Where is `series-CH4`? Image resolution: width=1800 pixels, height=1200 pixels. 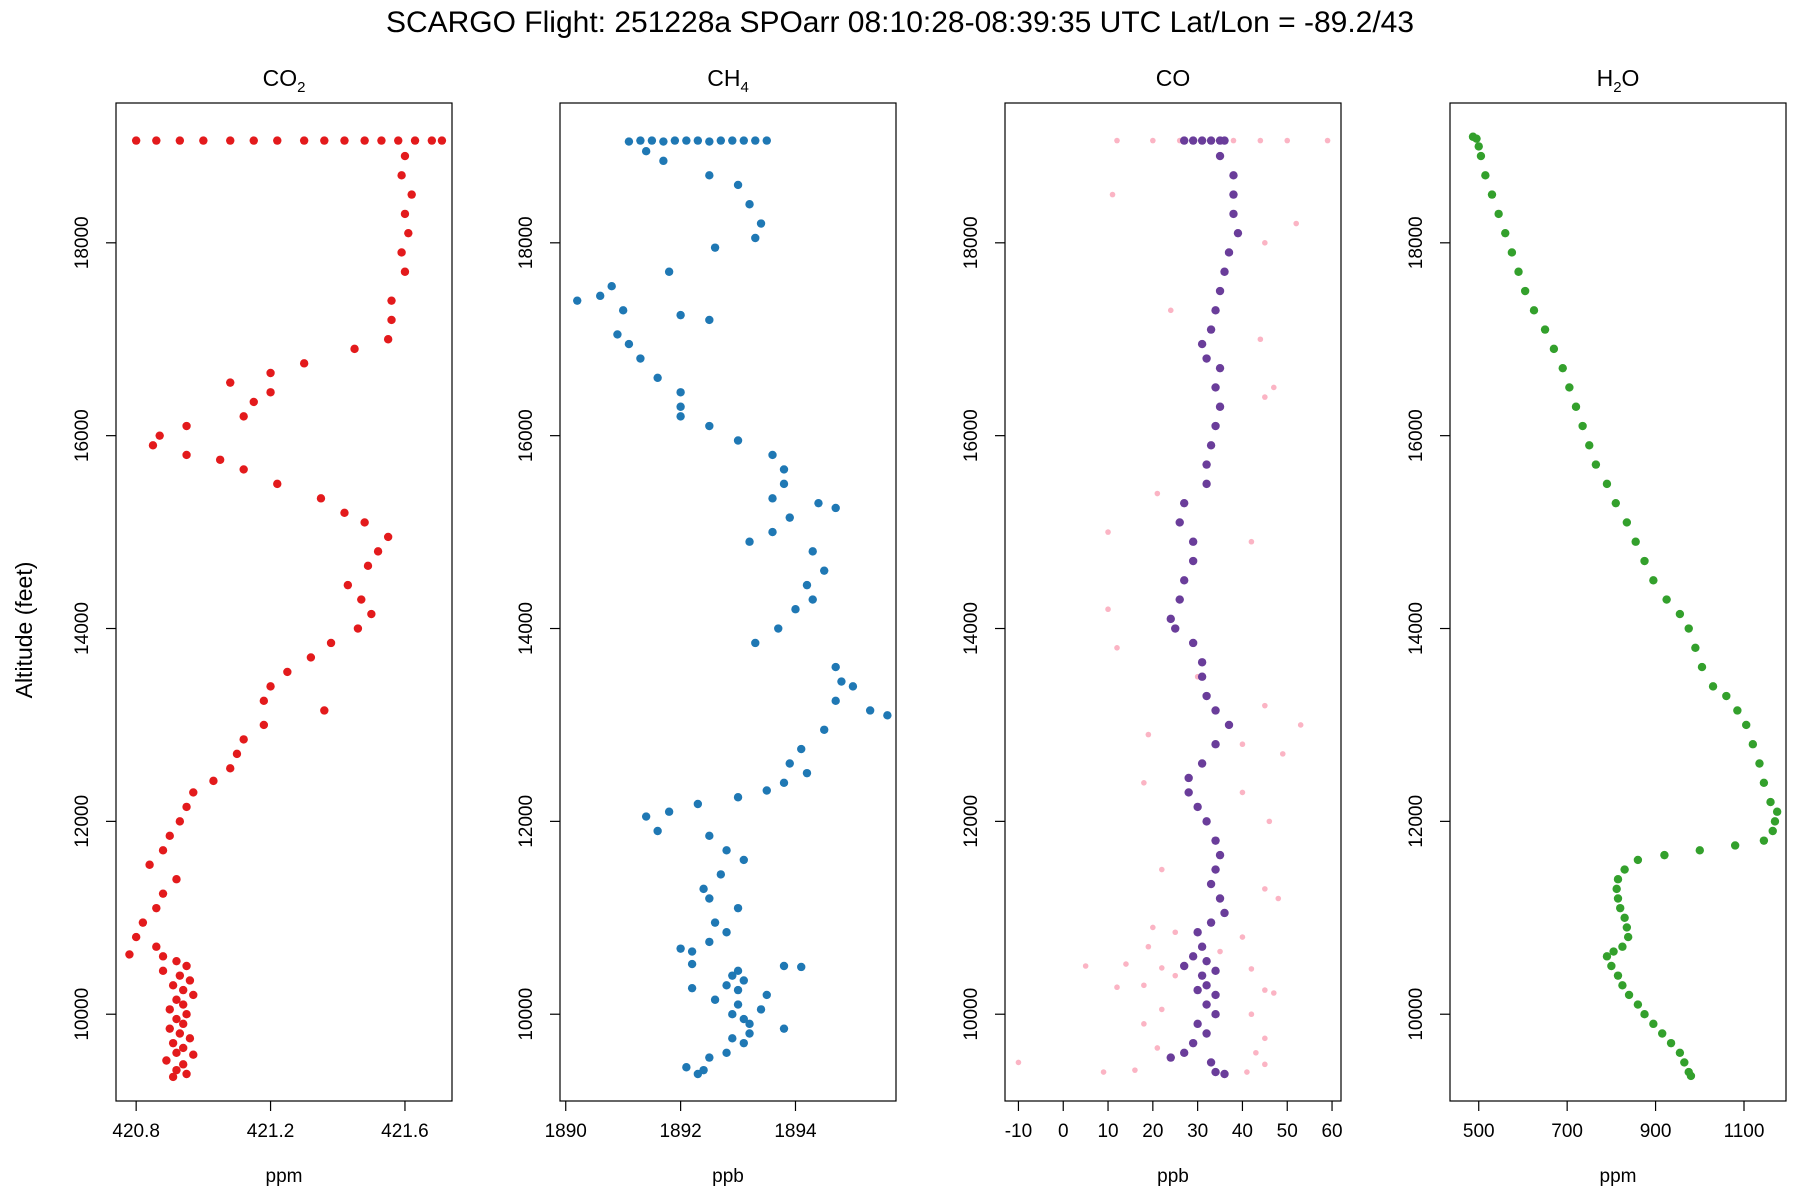
series-CH4 is located at coordinates (732, 607).